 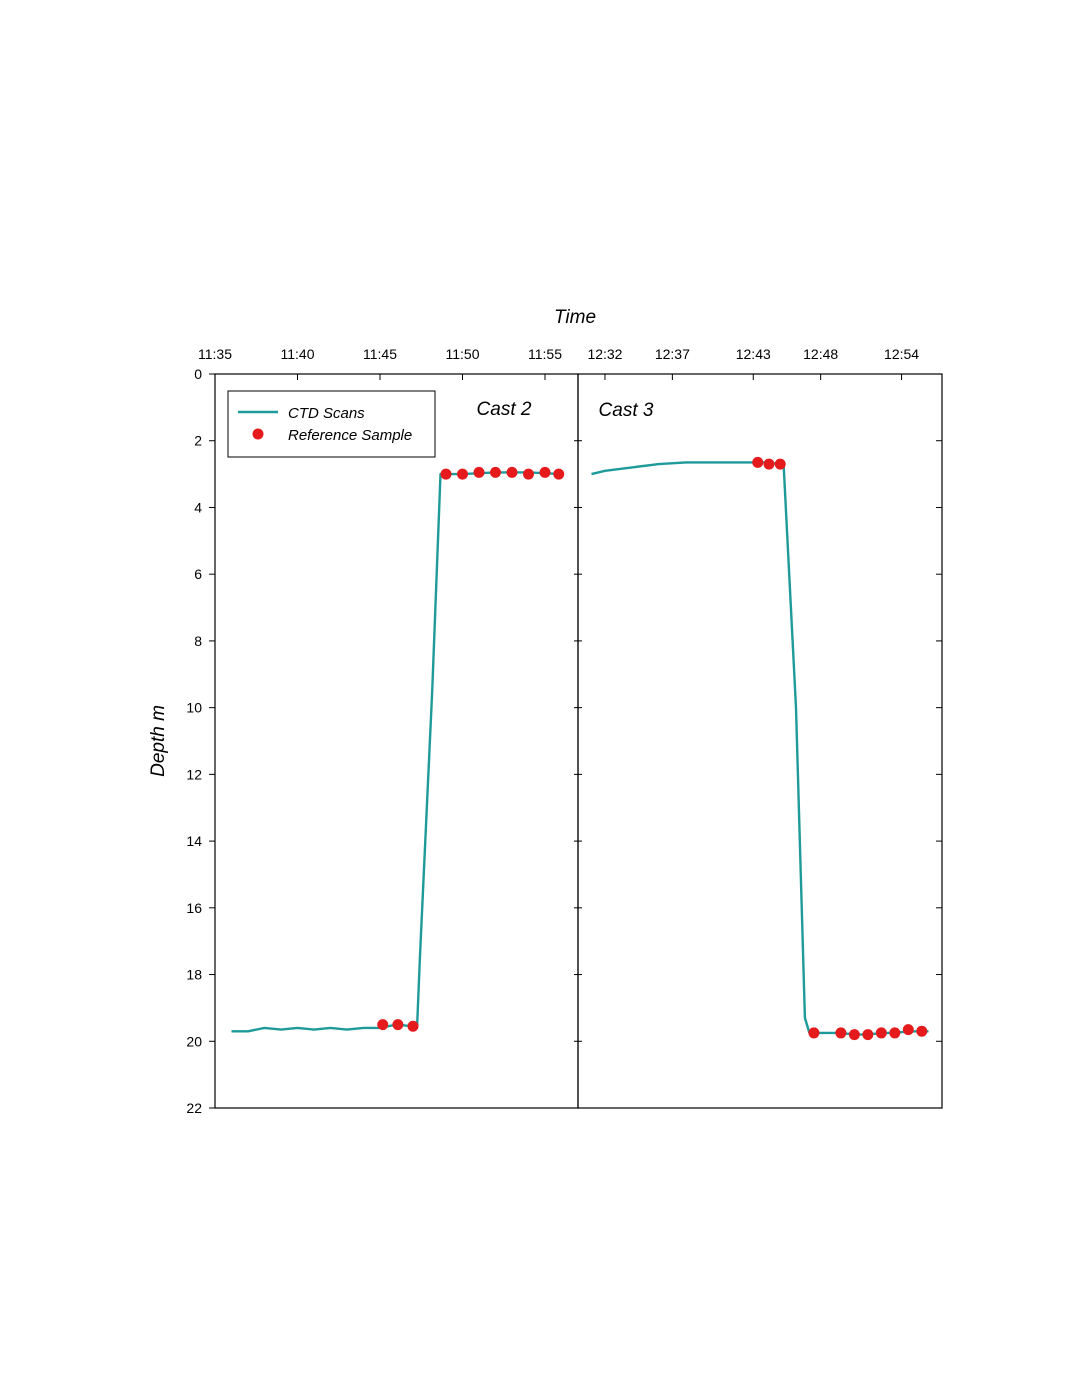 What do you see at coordinates (215, 354) in the screenshot?
I see `x-tick-label: 11:35` at bounding box center [215, 354].